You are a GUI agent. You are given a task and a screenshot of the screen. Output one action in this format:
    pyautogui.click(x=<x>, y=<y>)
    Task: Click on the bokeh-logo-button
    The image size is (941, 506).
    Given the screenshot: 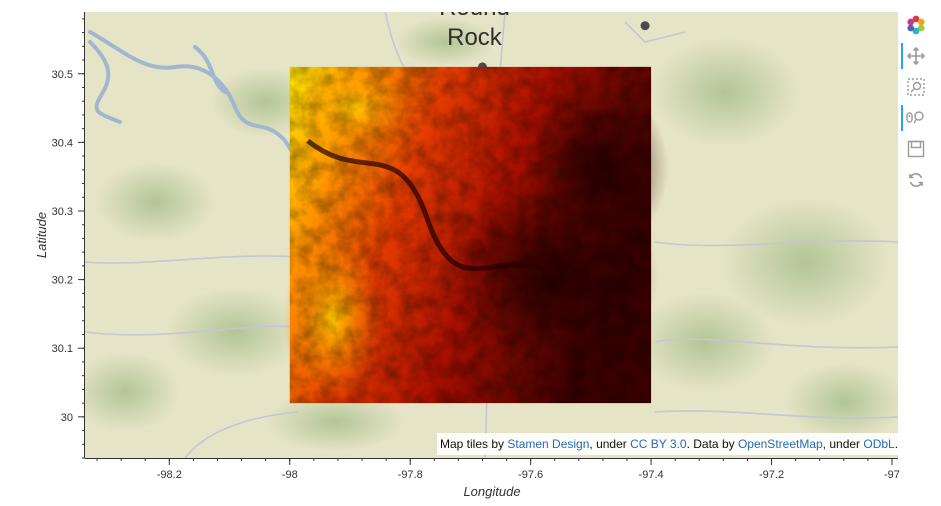 What is the action you would take?
    pyautogui.click(x=916, y=25)
    